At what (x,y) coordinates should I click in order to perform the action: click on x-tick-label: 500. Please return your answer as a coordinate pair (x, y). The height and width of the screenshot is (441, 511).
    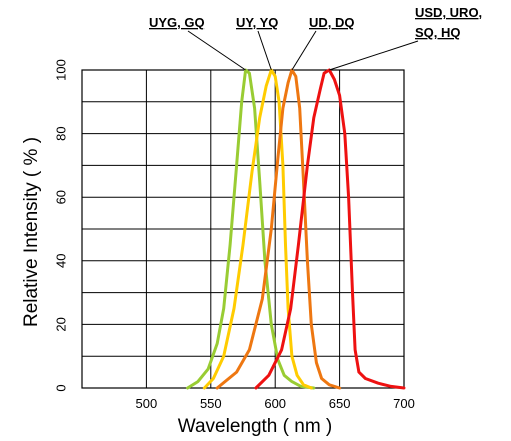
    Looking at the image, I should click on (147, 403).